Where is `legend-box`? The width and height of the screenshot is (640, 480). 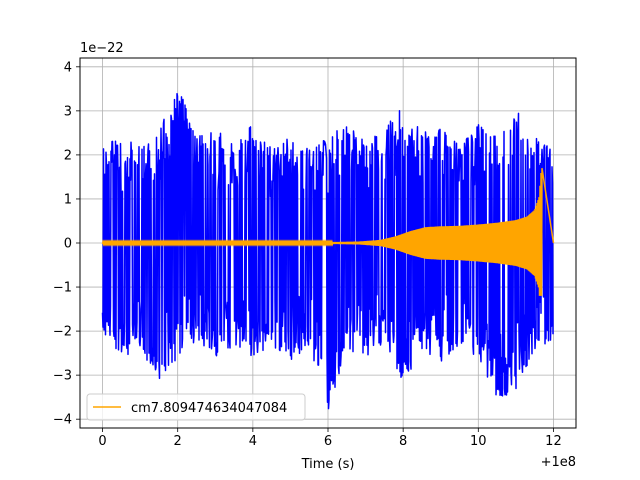 legend-box is located at coordinates (196, 407).